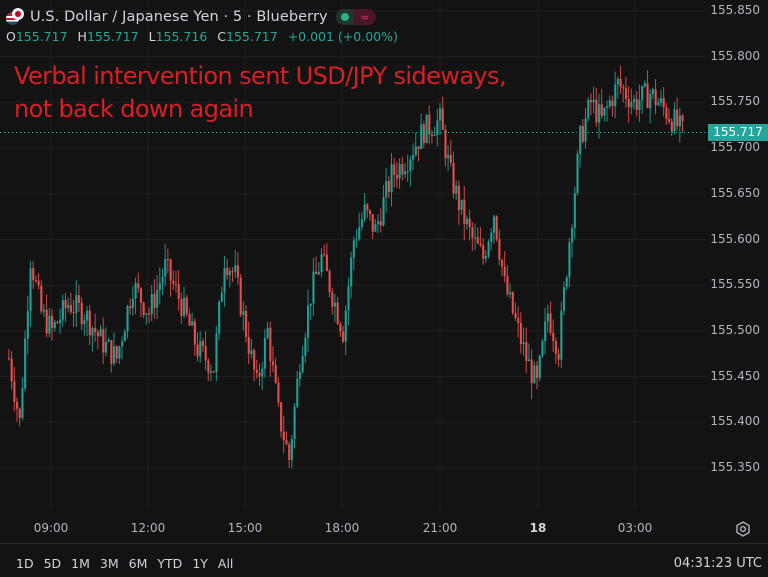  I want to click on open-value: 155.717, so click(41, 36).